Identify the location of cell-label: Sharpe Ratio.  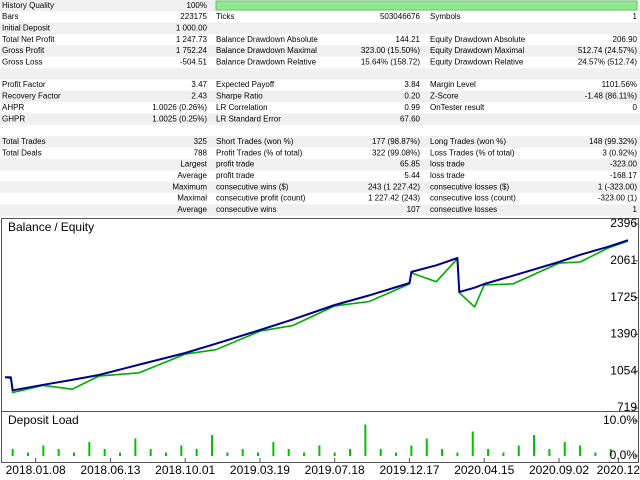
(239, 96).